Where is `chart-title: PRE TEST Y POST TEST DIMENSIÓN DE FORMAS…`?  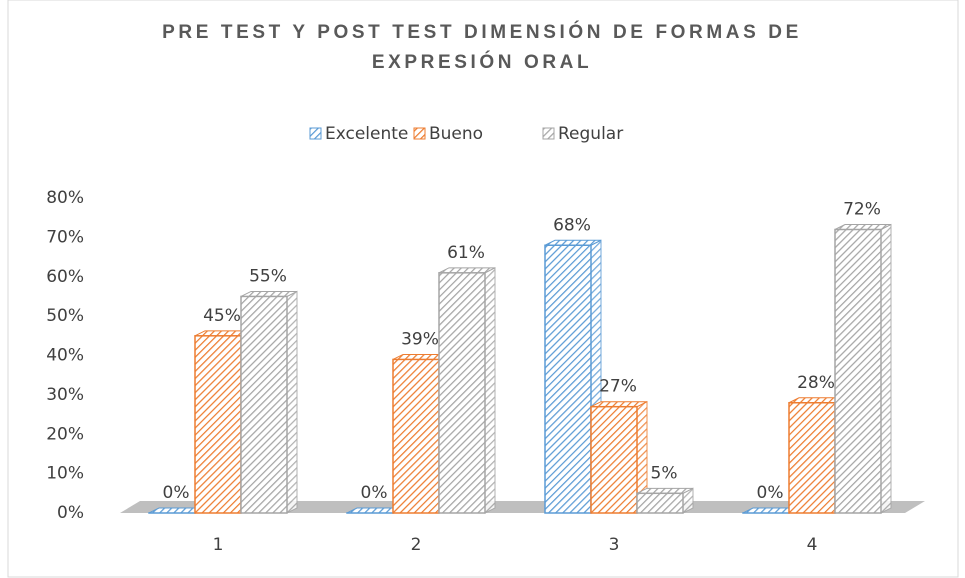
chart-title: PRE TEST Y POST TEST DIMENSIÓN DE FORMAS… is located at coordinates (482, 47).